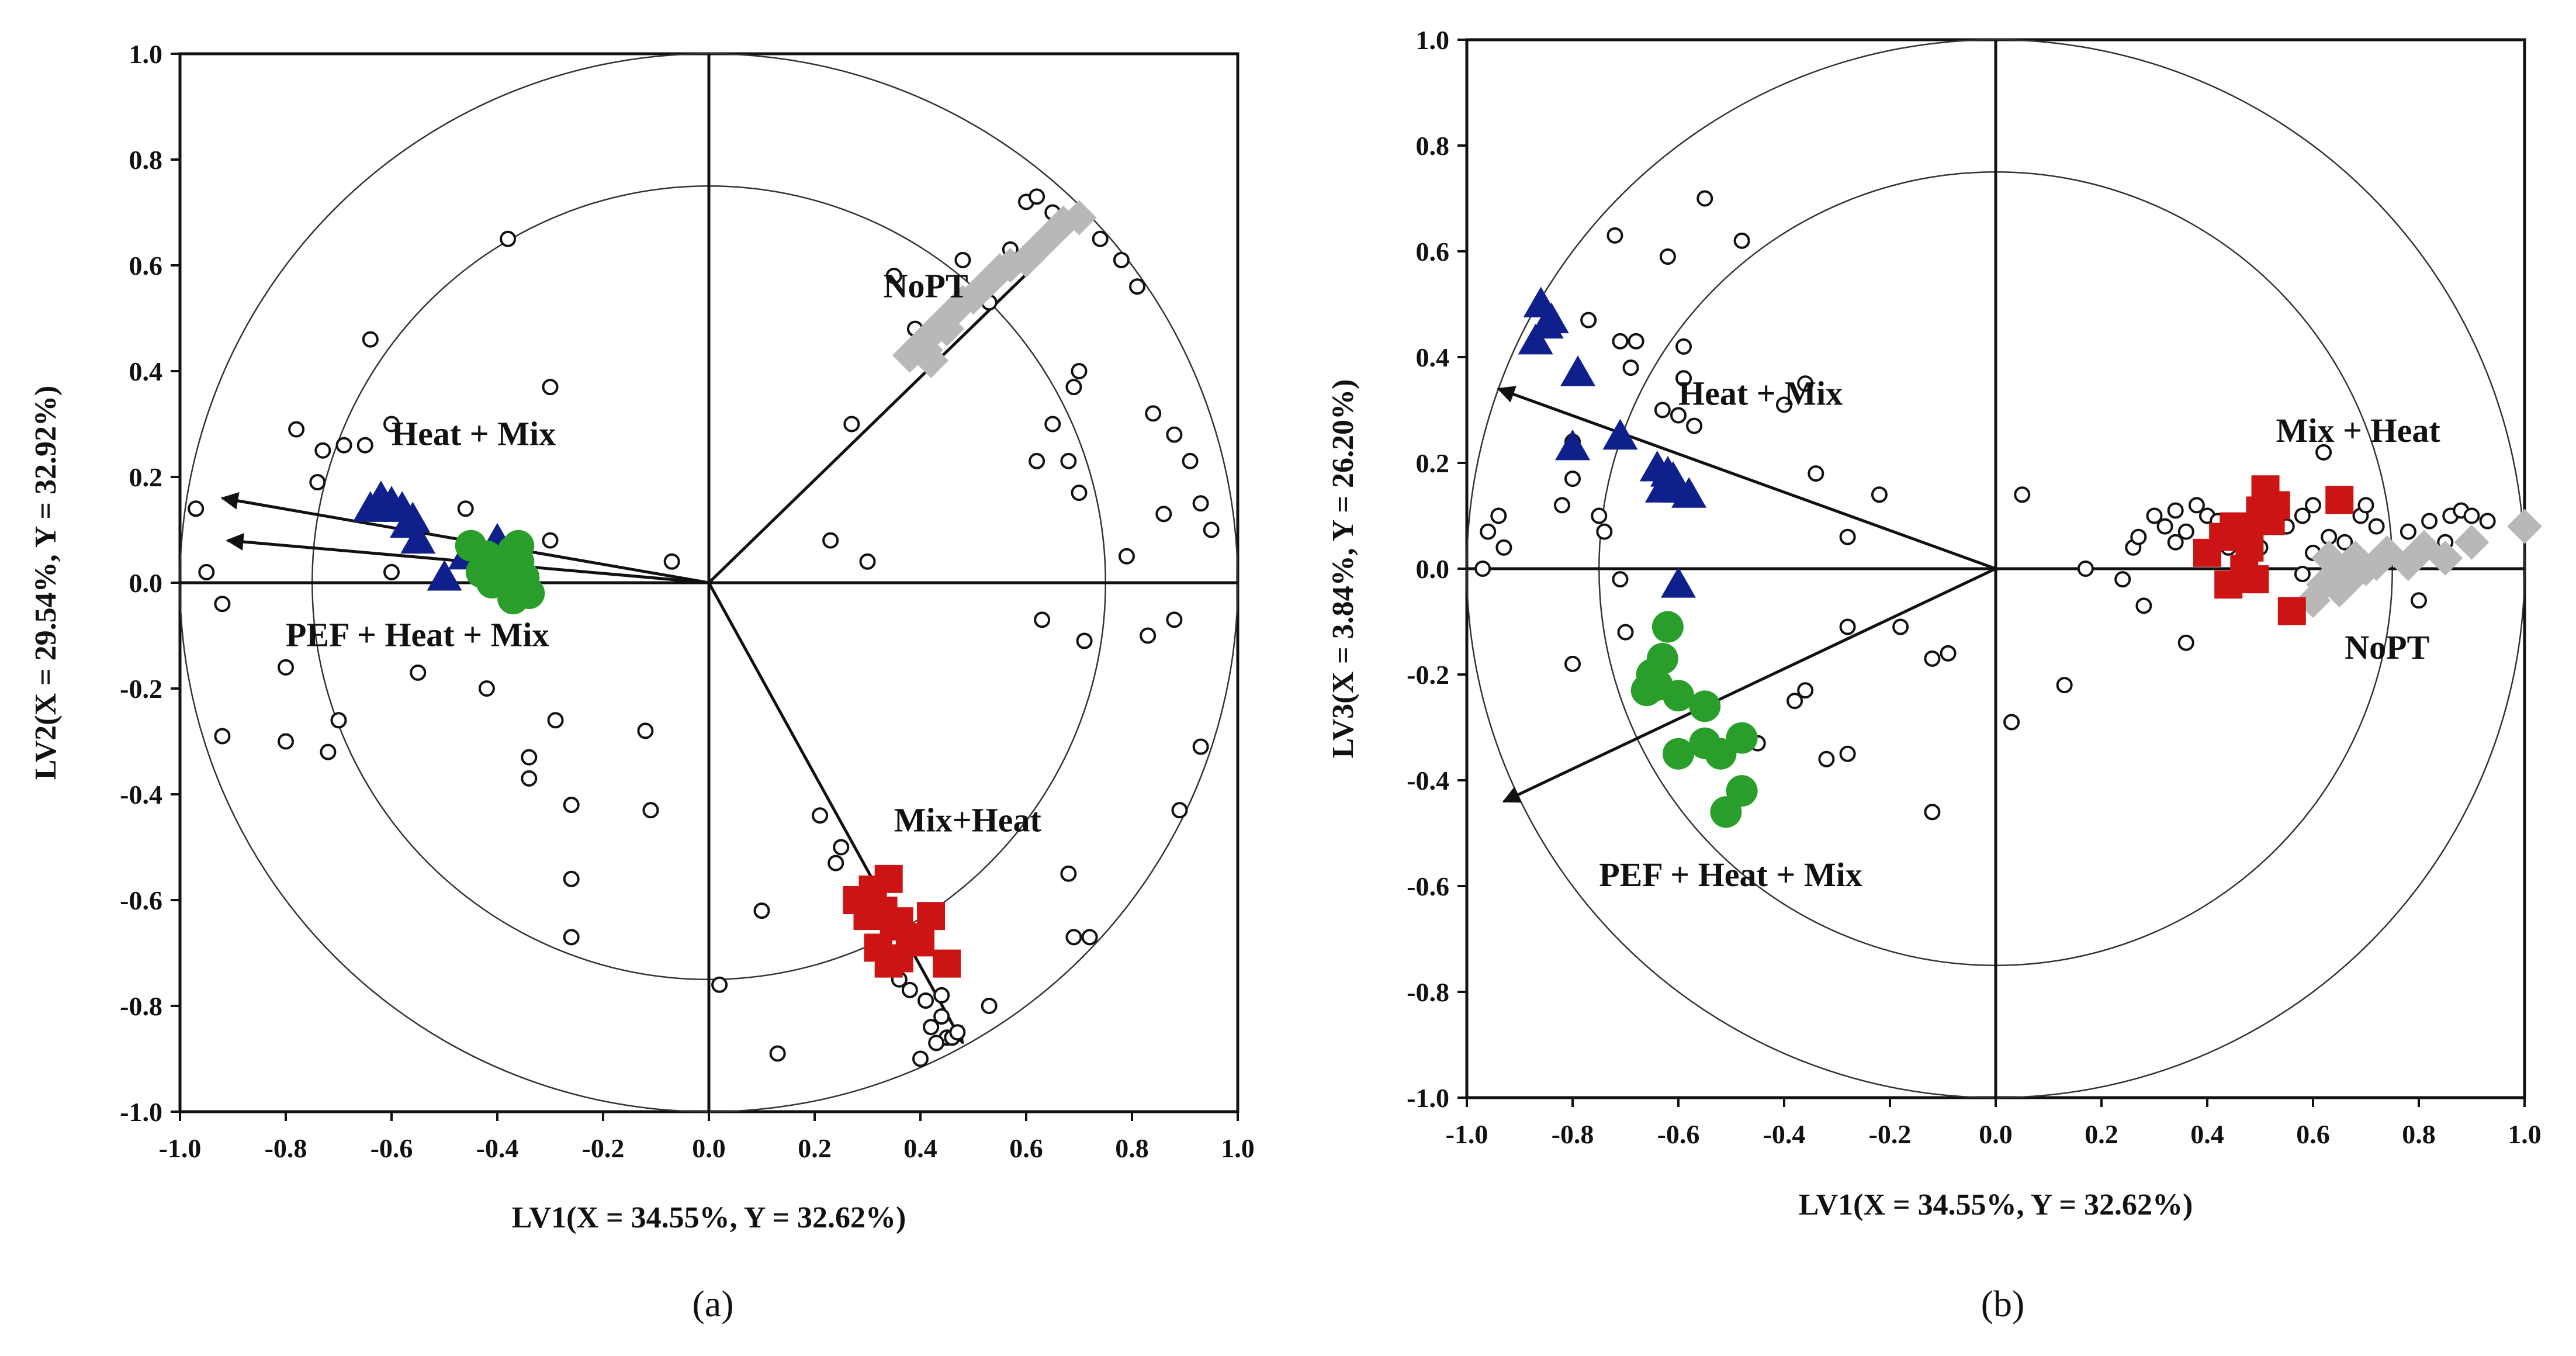 This screenshot has height=1356, width=2576. Describe the element at coordinates (474, 434) in the screenshot. I see `group-label: Heat + Mix` at that location.